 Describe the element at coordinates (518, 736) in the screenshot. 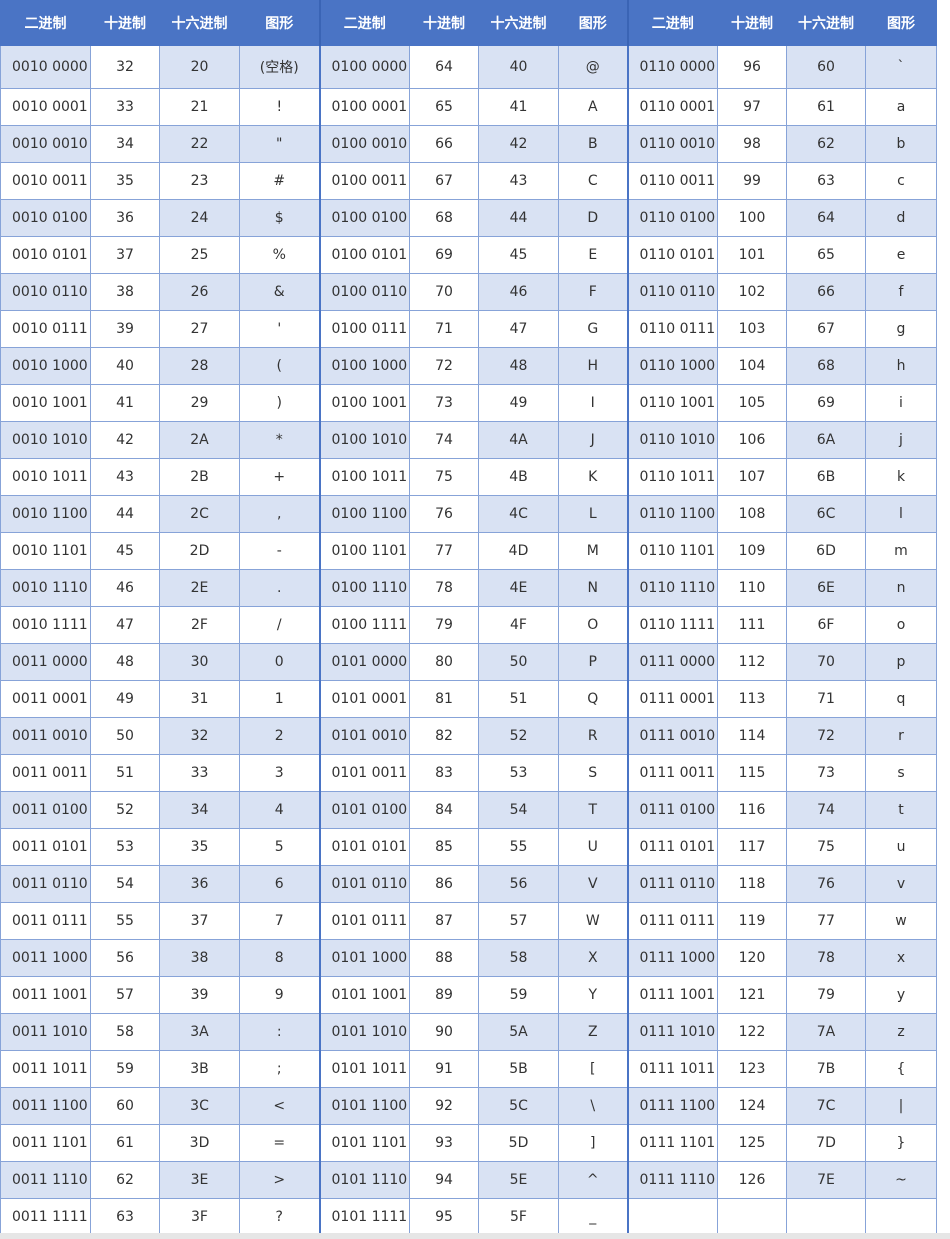

I see `cell-hex: 52` at that location.